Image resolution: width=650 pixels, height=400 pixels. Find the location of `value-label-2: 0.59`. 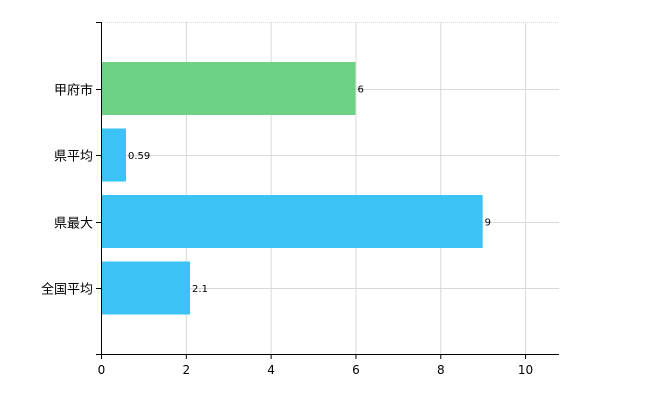

value-label-2: 0.59 is located at coordinates (139, 156).